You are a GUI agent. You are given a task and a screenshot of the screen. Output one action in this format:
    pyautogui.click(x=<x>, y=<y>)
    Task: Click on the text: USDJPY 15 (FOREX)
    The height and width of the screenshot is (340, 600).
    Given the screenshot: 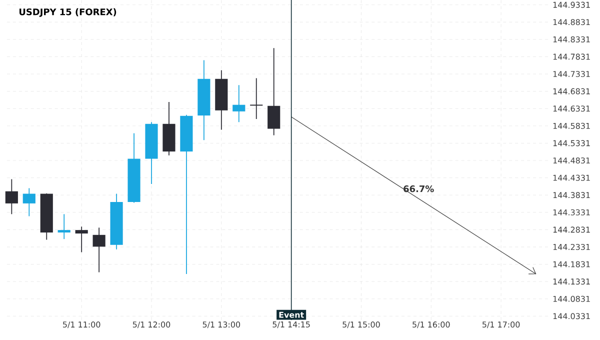 What is the action you would take?
    pyautogui.click(x=68, y=12)
    